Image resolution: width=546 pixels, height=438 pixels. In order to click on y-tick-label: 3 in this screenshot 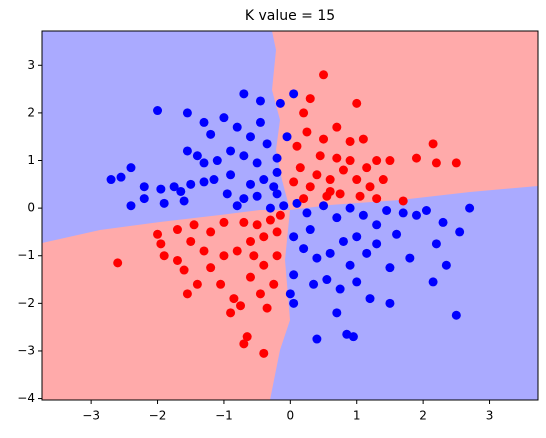, I will do `click(31, 65)`.